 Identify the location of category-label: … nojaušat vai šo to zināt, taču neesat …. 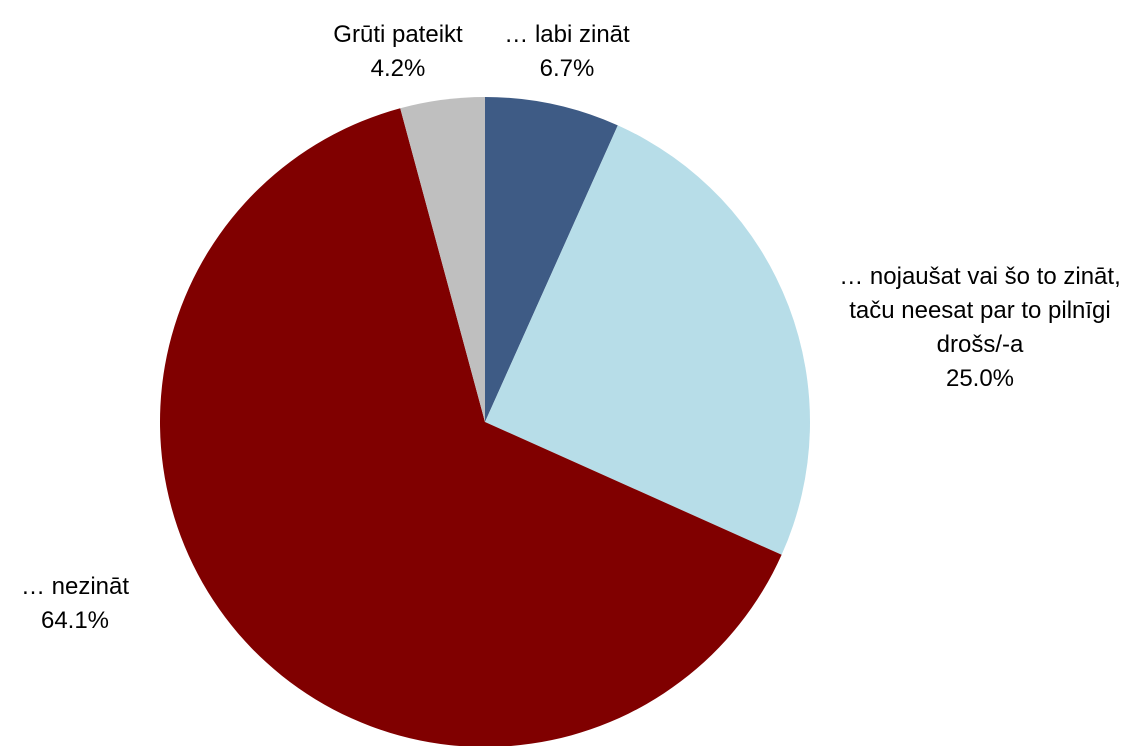
(980, 310).